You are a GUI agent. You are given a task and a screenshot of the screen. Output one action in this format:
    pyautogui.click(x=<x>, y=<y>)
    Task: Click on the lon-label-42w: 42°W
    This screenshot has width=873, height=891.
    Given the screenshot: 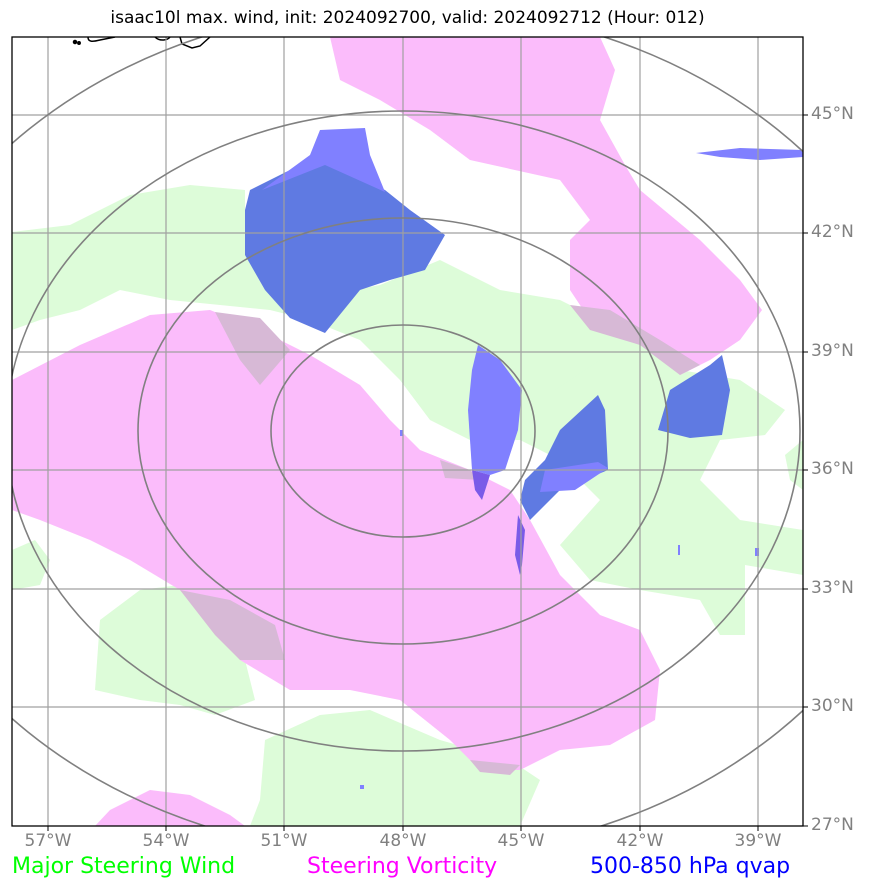 What is the action you would take?
    pyautogui.click(x=640, y=841)
    